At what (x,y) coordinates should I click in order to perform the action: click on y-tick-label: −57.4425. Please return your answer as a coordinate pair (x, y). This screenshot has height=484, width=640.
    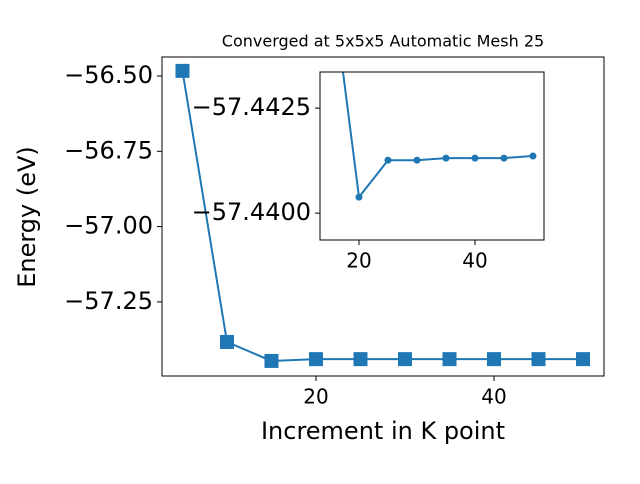
    Looking at the image, I should click on (251, 107).